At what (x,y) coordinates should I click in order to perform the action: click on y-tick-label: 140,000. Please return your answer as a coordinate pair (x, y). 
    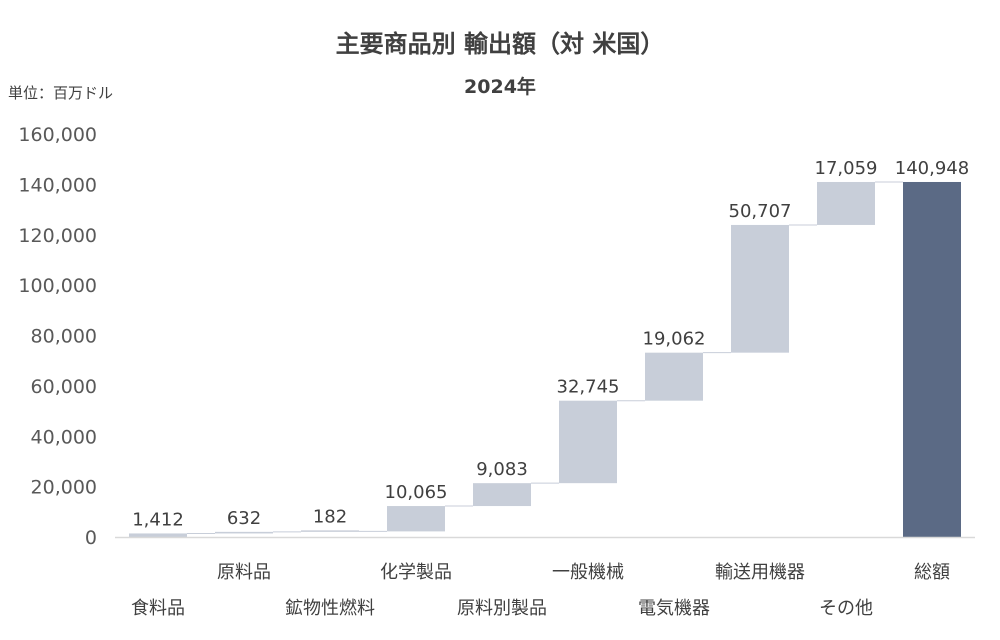
    Looking at the image, I should click on (57, 185).